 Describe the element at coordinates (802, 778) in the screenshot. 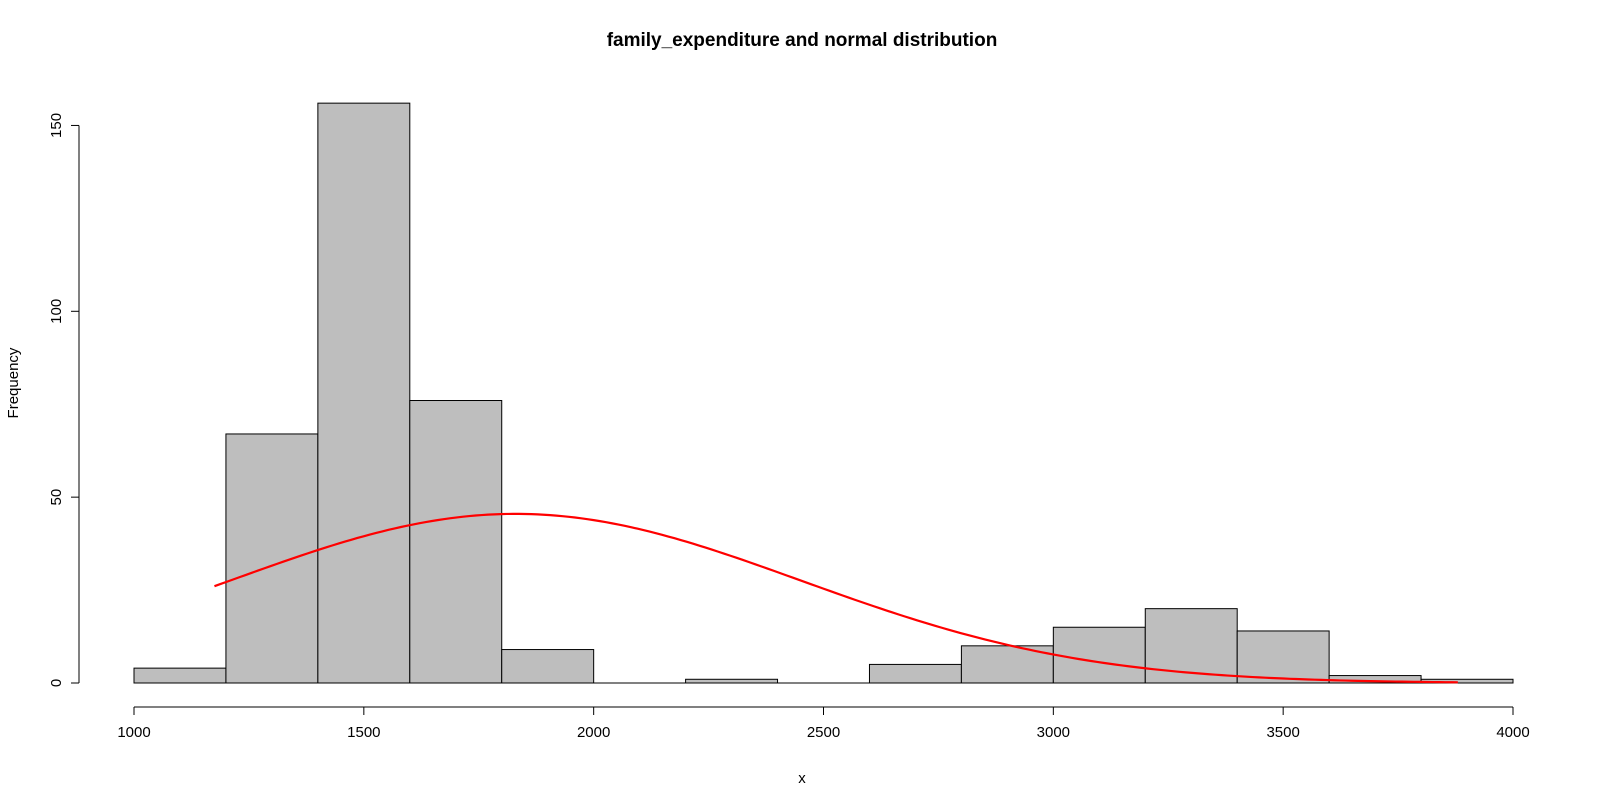

I see `x-axis-label: x` at that location.